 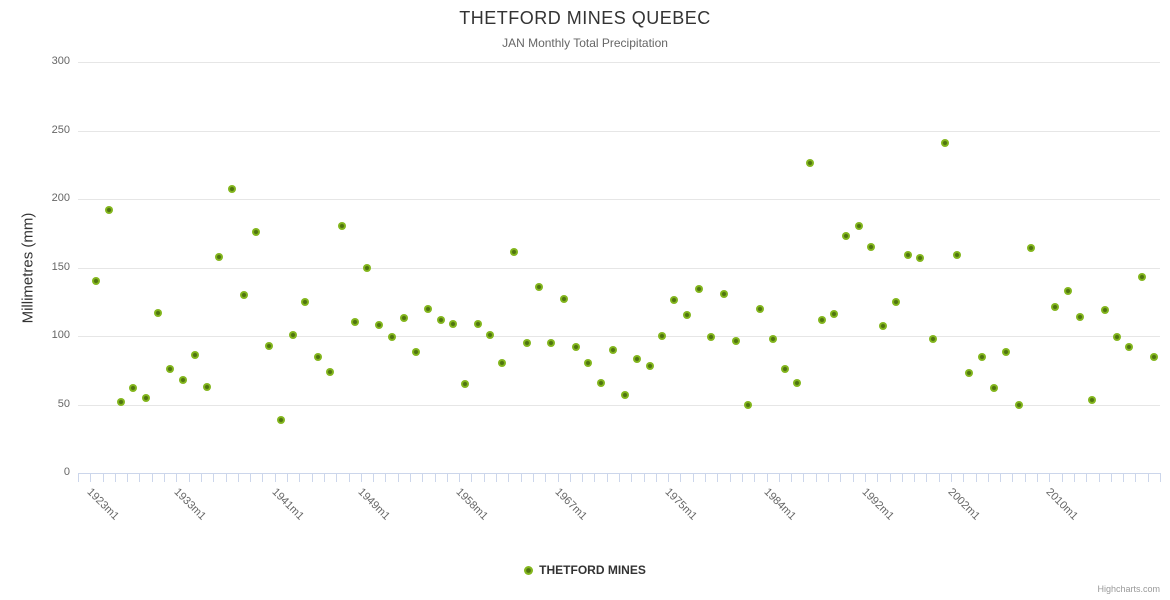 I want to click on x-tick-label: 1984m1, so click(x=779, y=504).